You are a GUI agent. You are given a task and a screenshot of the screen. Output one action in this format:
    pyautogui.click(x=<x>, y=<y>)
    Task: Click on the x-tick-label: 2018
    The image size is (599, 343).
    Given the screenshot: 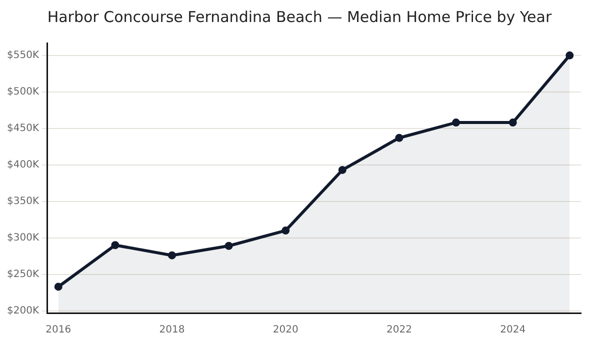 What is the action you would take?
    pyautogui.click(x=172, y=330)
    